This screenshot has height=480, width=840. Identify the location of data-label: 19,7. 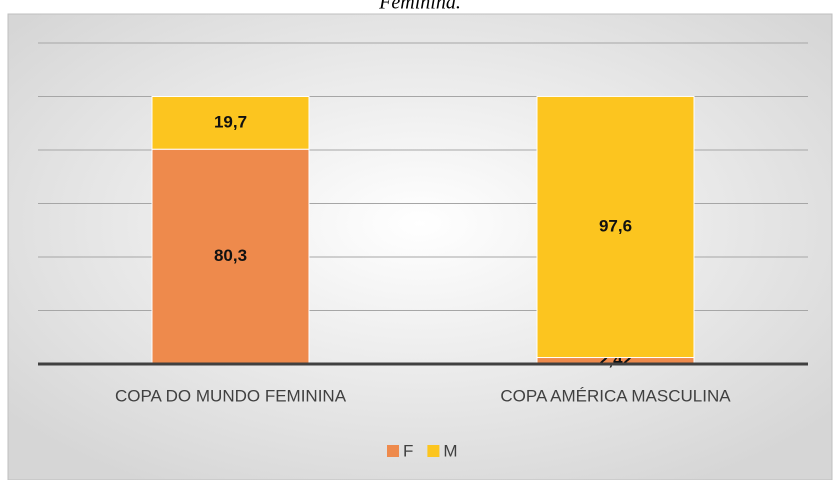
(230, 121).